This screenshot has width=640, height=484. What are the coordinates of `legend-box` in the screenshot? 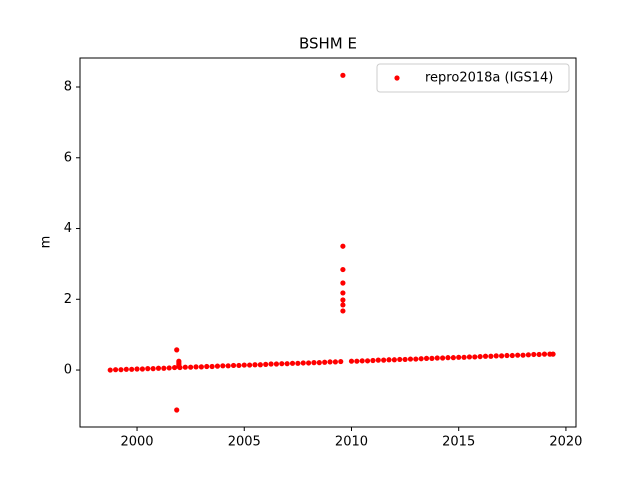 It's located at (473, 78).